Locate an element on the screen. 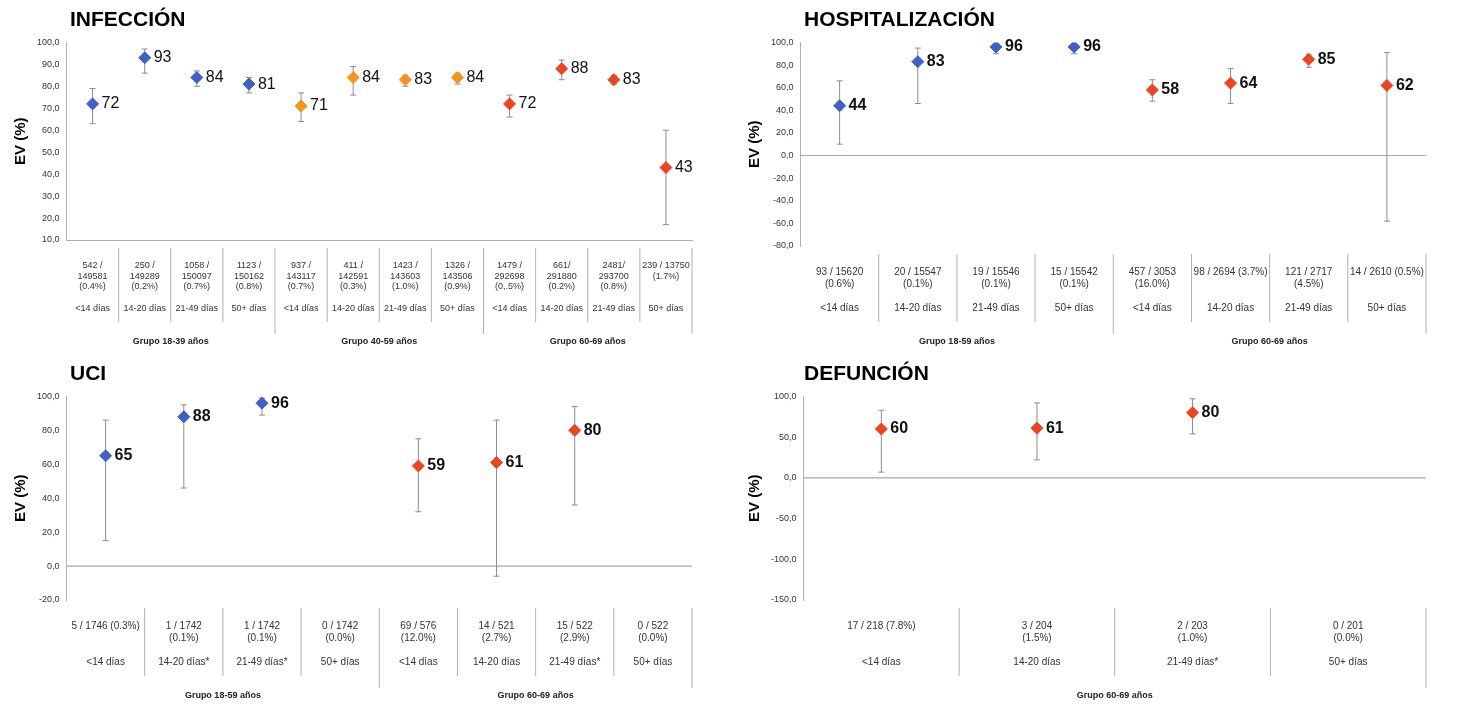 This screenshot has height=722, width=1458. category-label: 1058 / 150097 (0.7%) 21-49 días is located at coordinates (197, 286).